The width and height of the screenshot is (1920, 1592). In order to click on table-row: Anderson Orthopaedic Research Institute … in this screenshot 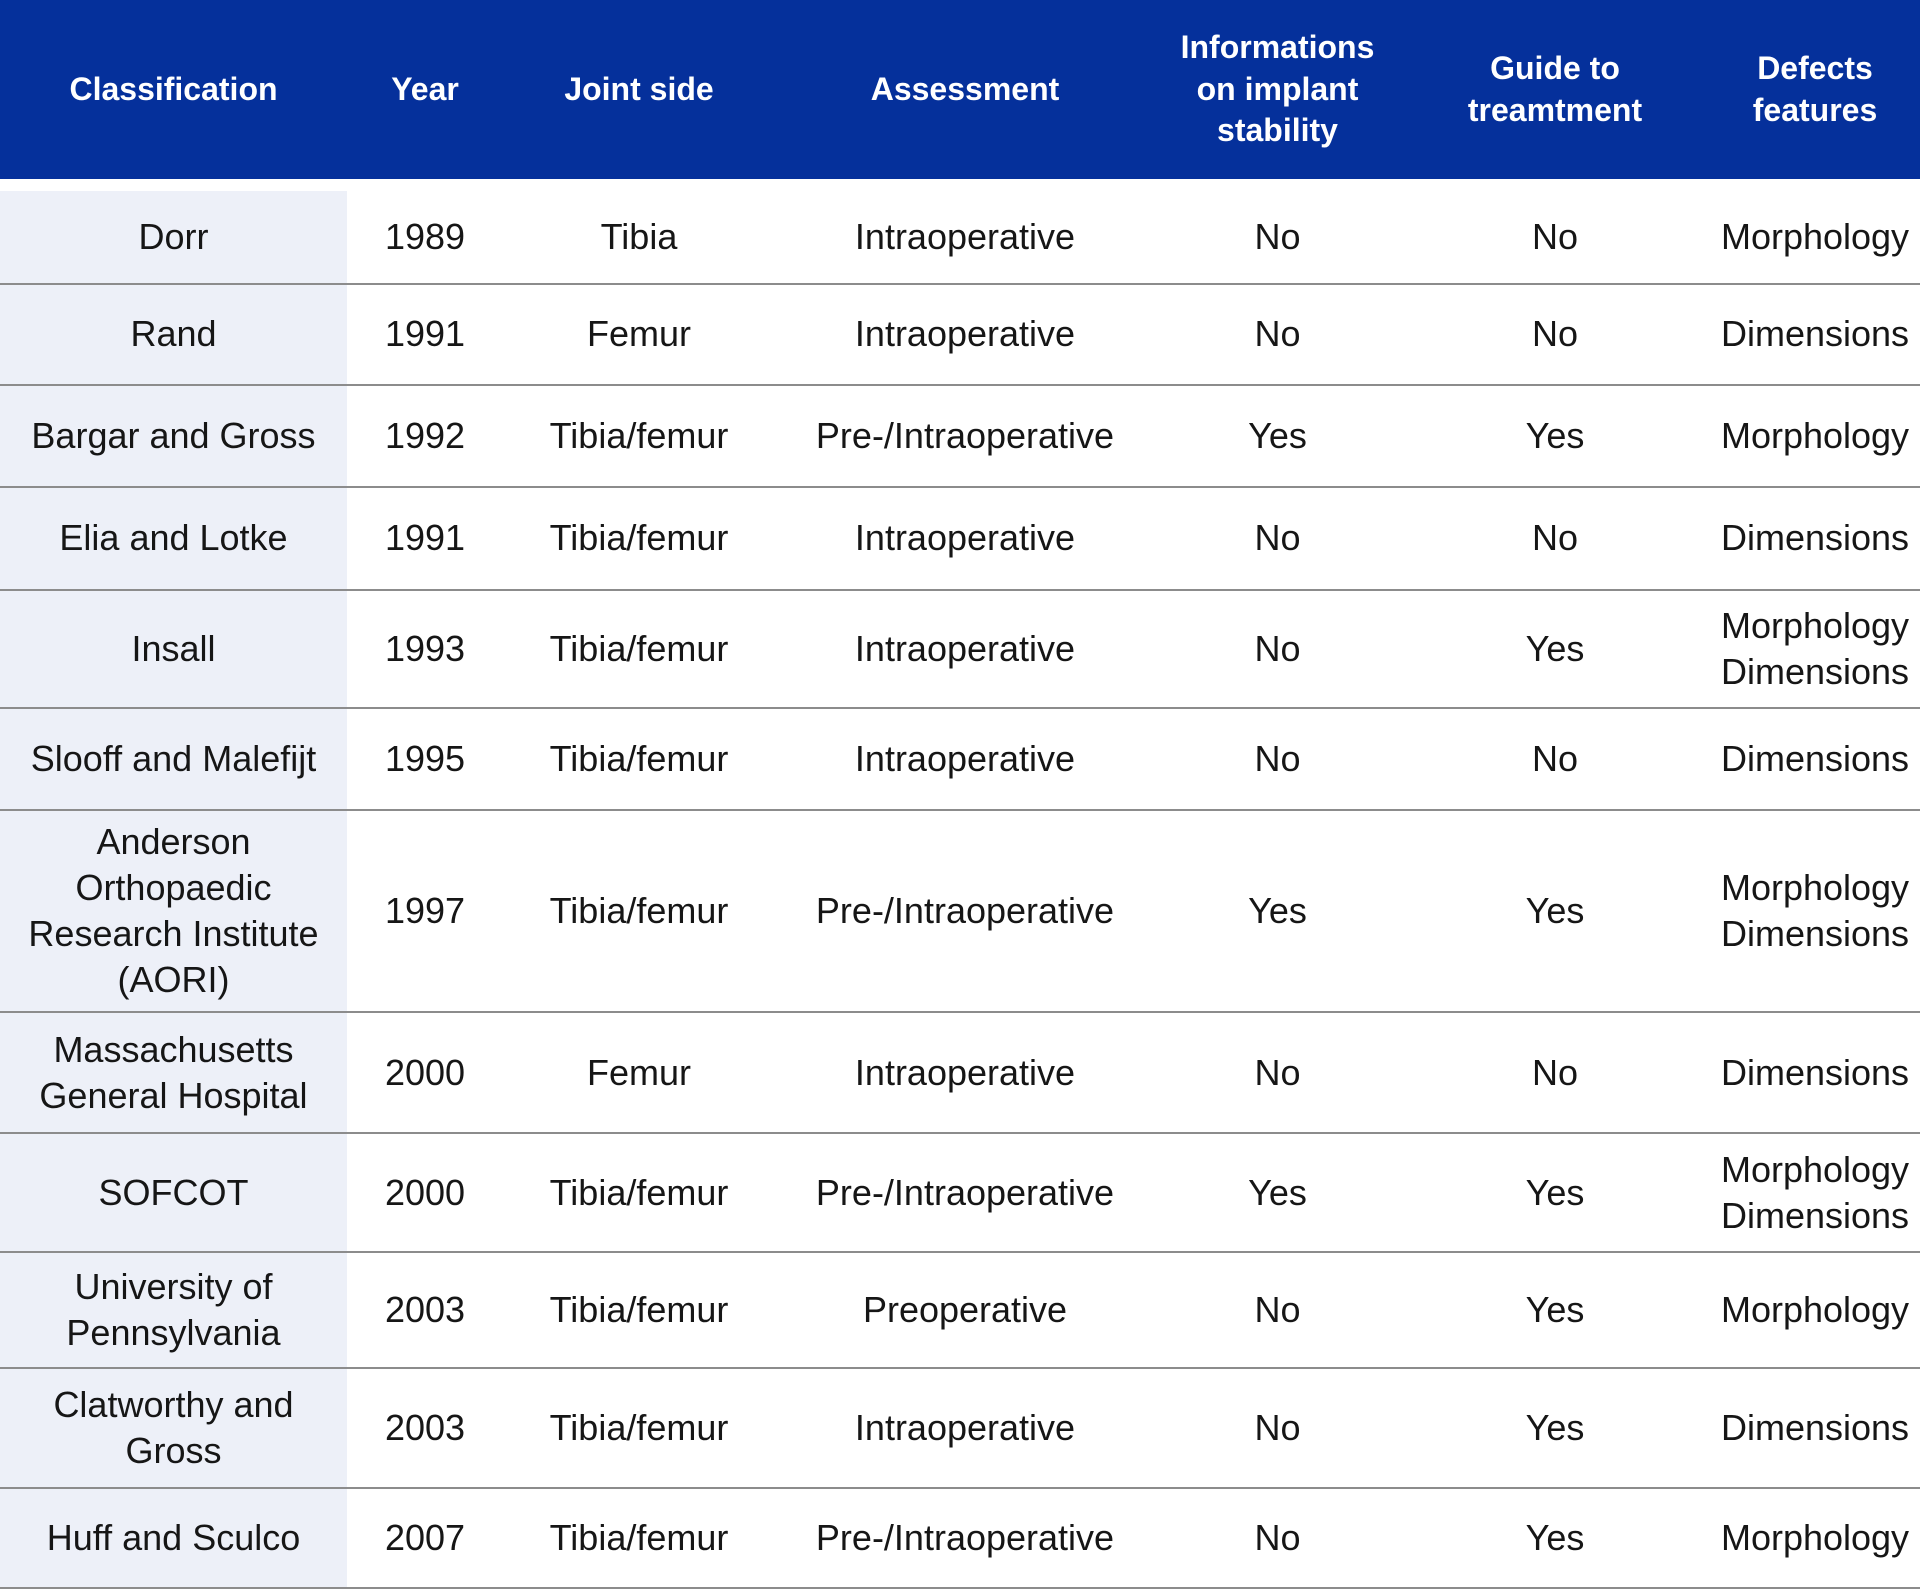, I will do `click(960, 912)`.